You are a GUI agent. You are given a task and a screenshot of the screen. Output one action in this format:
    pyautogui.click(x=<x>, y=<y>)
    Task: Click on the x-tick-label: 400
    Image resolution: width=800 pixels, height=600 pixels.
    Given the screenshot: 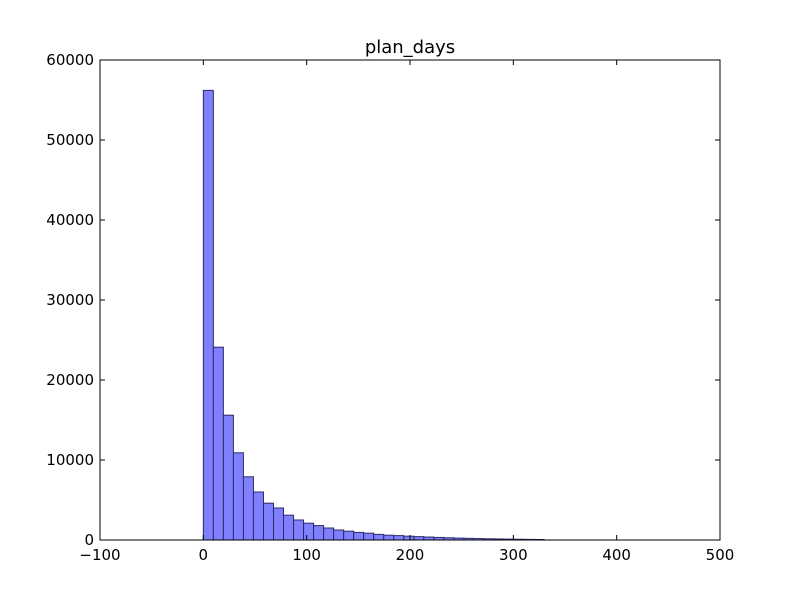 What is the action you would take?
    pyautogui.click(x=616, y=555)
    